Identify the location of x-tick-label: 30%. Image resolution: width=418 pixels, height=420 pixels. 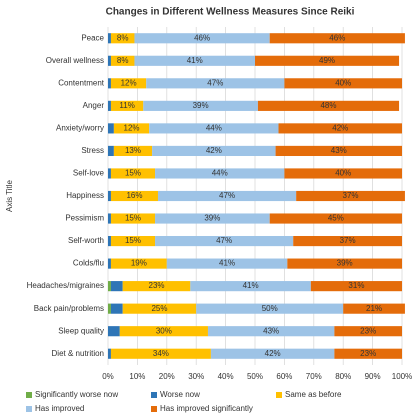
(196, 376).